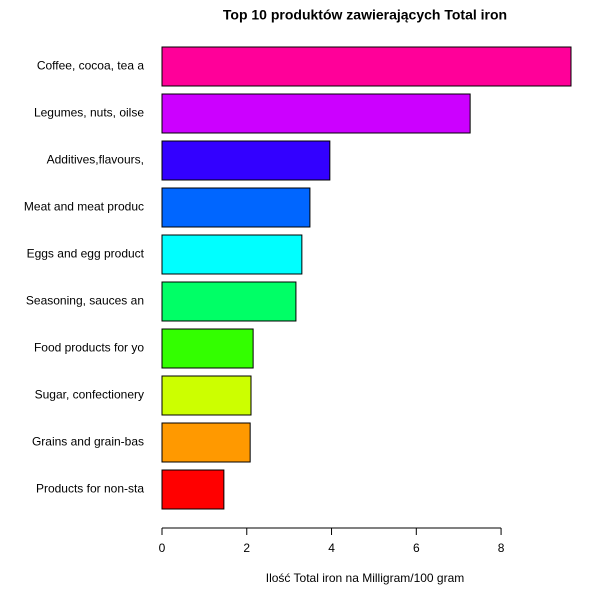  Describe the element at coordinates (95, 160) in the screenshot. I see `y-tick-label: Additives,flavours,` at that location.